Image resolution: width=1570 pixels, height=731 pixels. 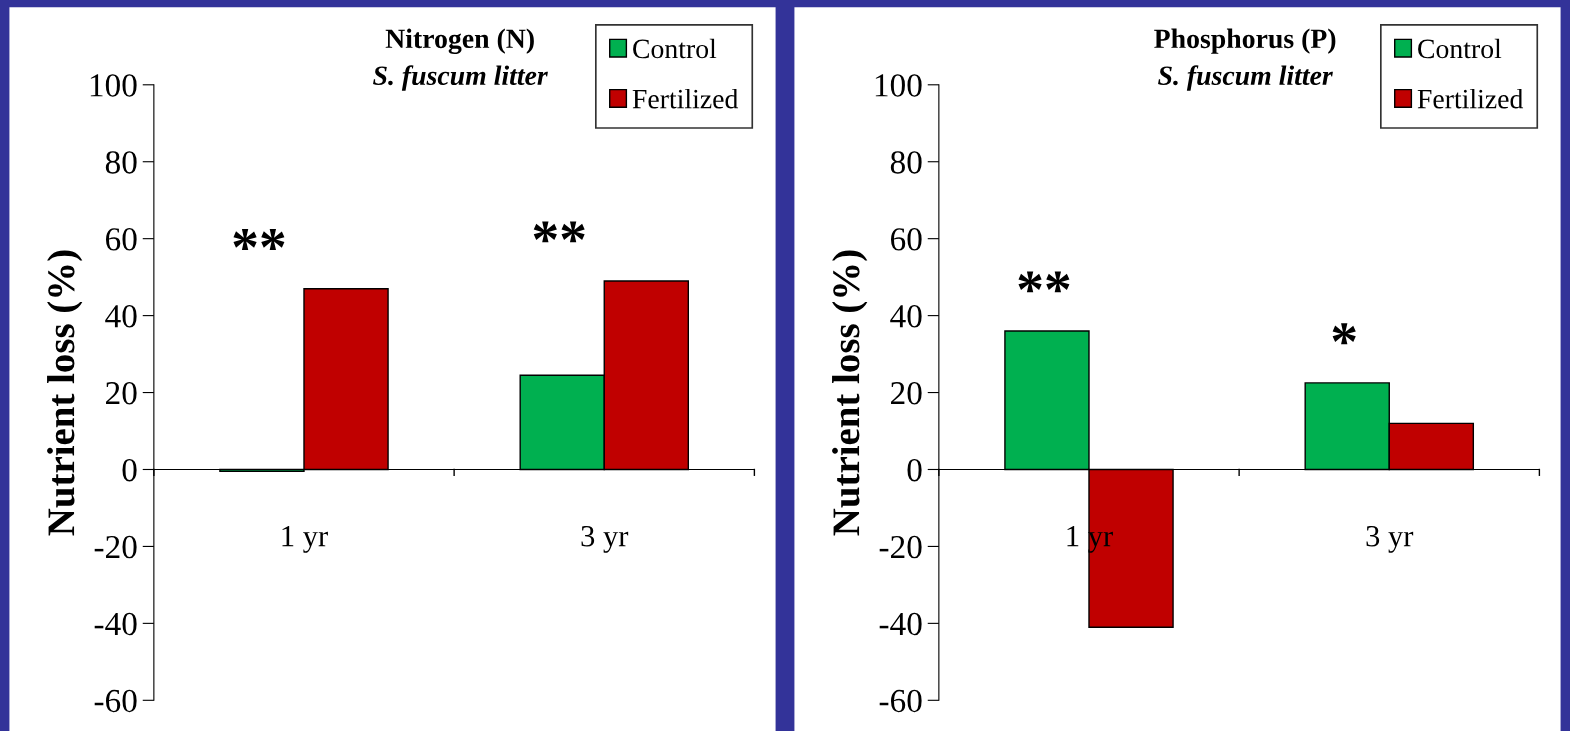 What do you see at coordinates (459, 41) in the screenshot?
I see `chart-title: Nitrogen (N)` at bounding box center [459, 41].